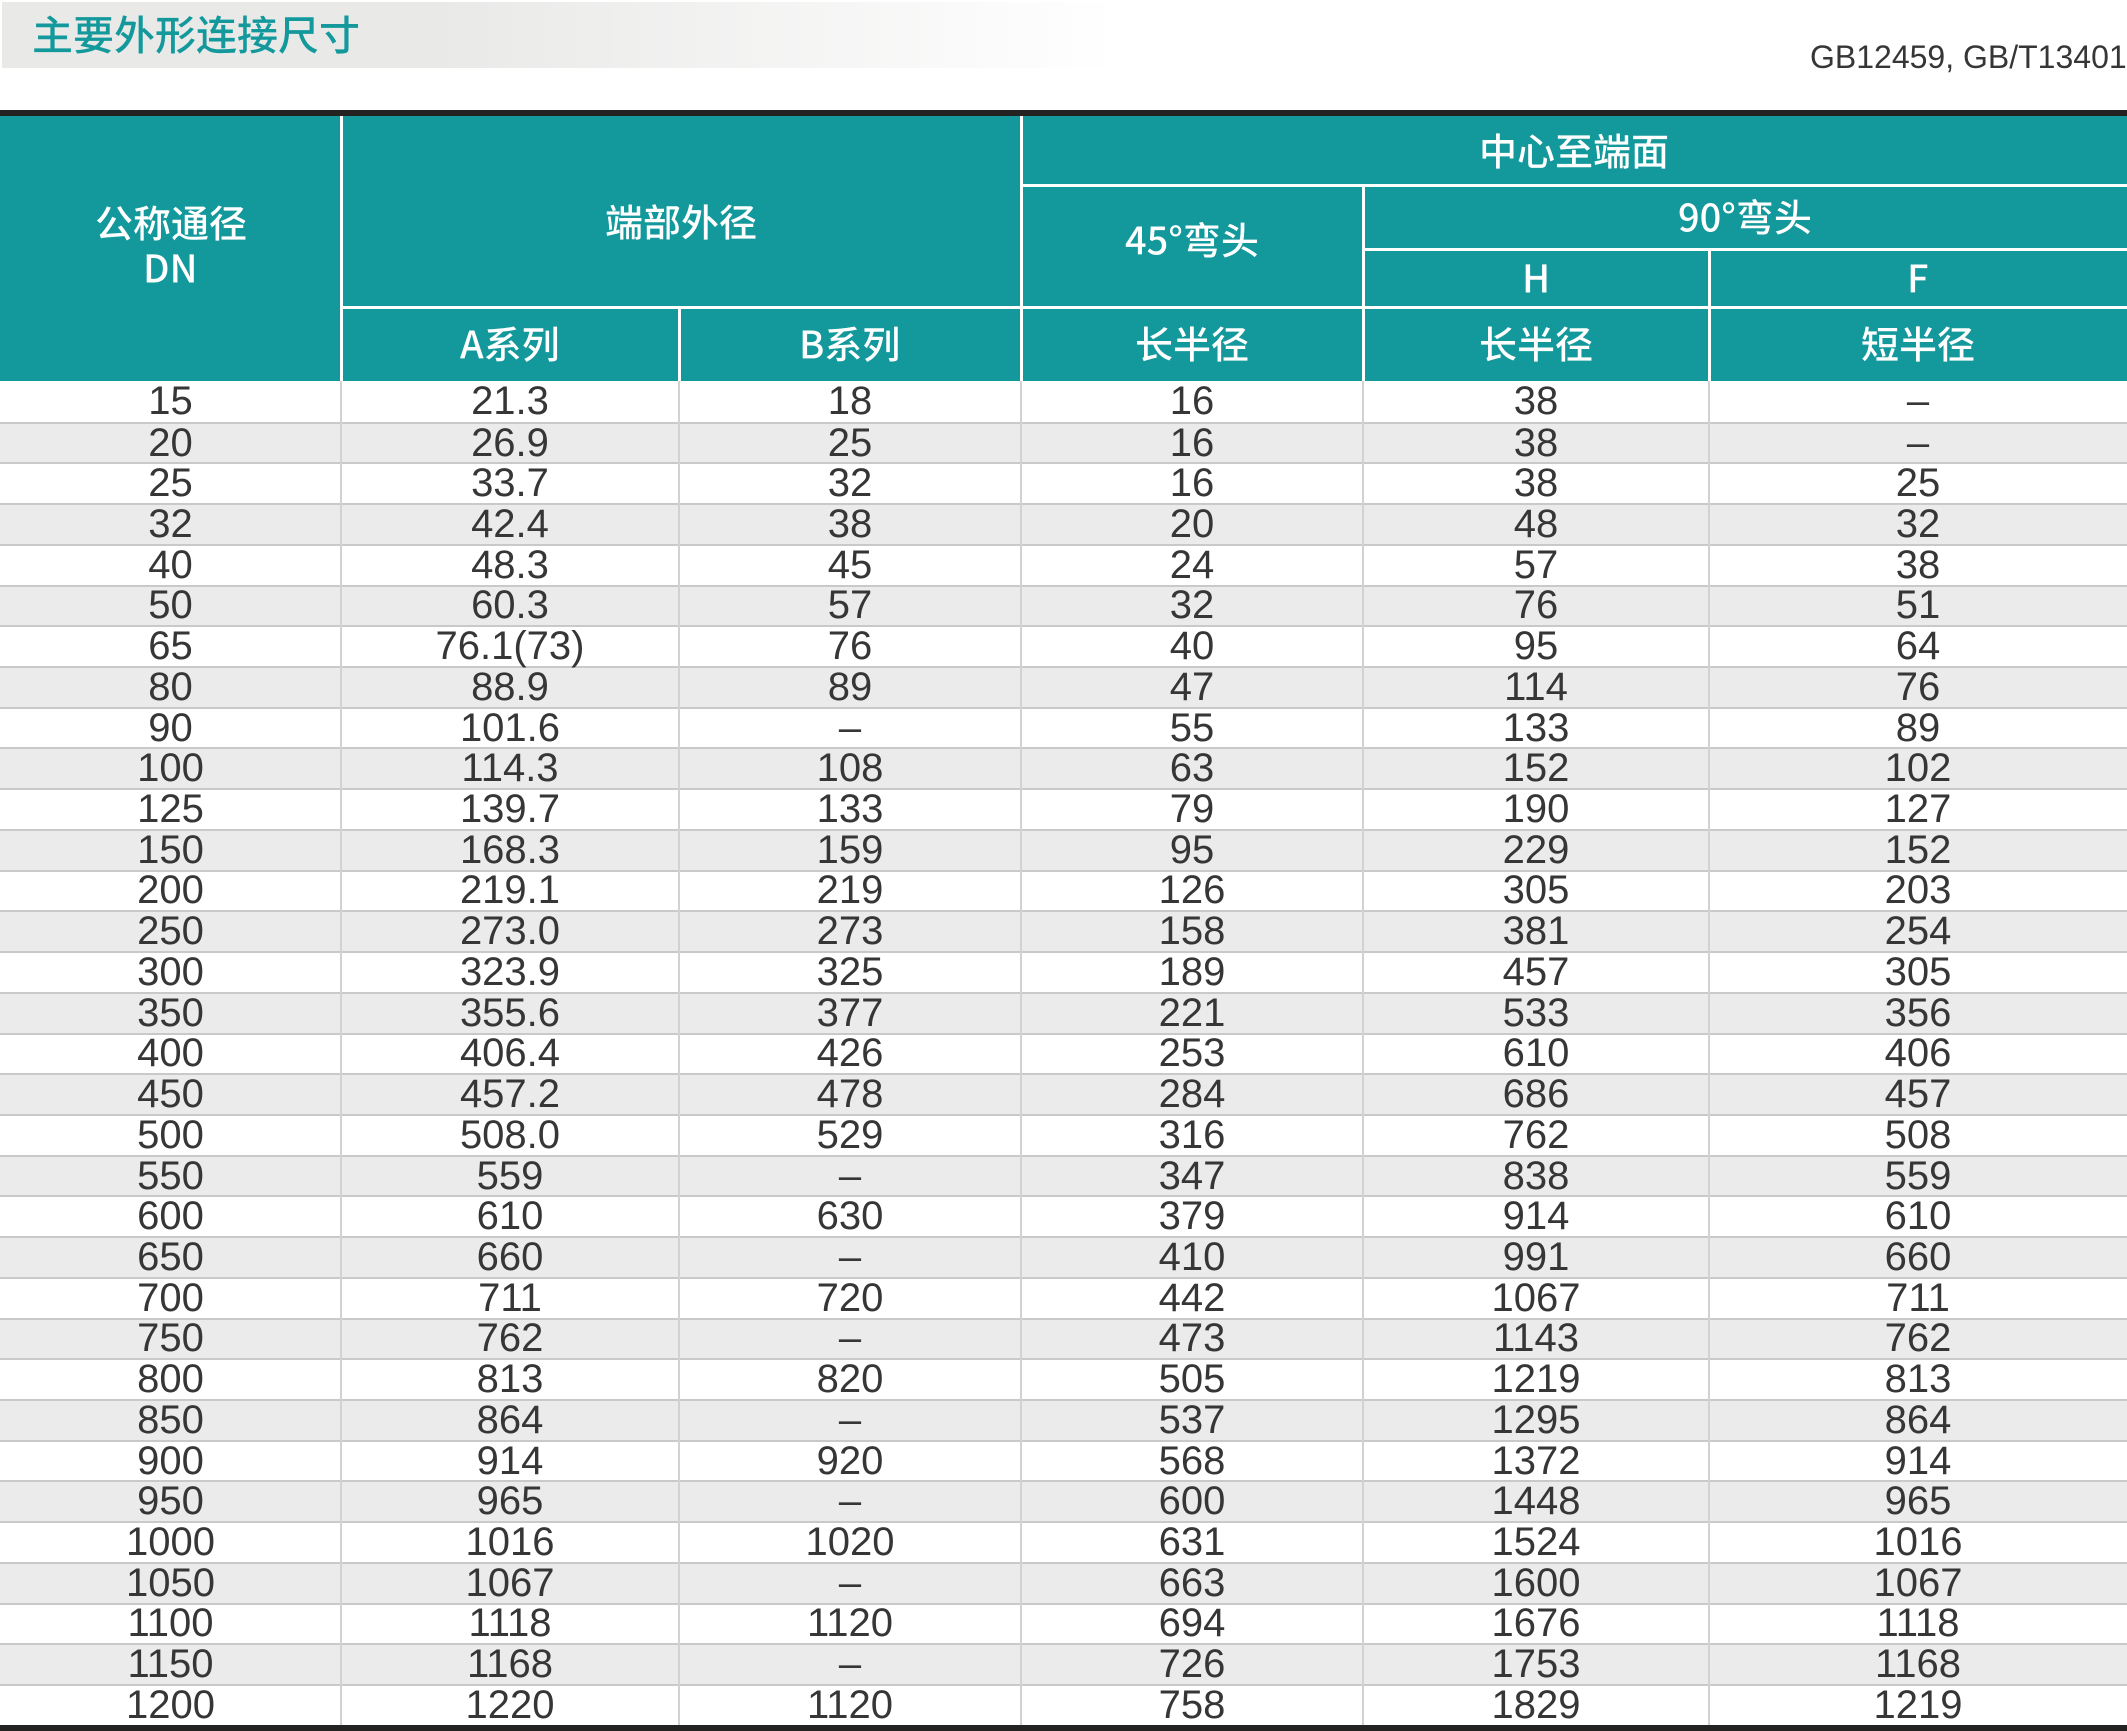 This screenshot has width=2127, height=1731. Describe the element at coordinates (1192, 1582) in the screenshot. I see `cell-elbow45-long-radius: 663` at that location.